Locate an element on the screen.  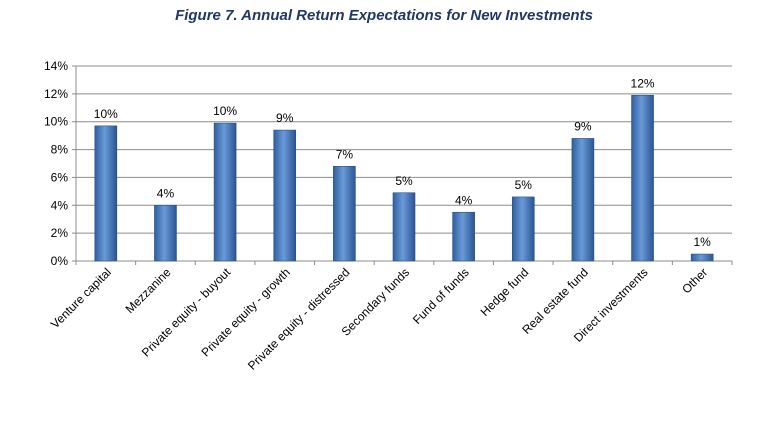
y-tick-label: 0% is located at coordinates (60, 261).